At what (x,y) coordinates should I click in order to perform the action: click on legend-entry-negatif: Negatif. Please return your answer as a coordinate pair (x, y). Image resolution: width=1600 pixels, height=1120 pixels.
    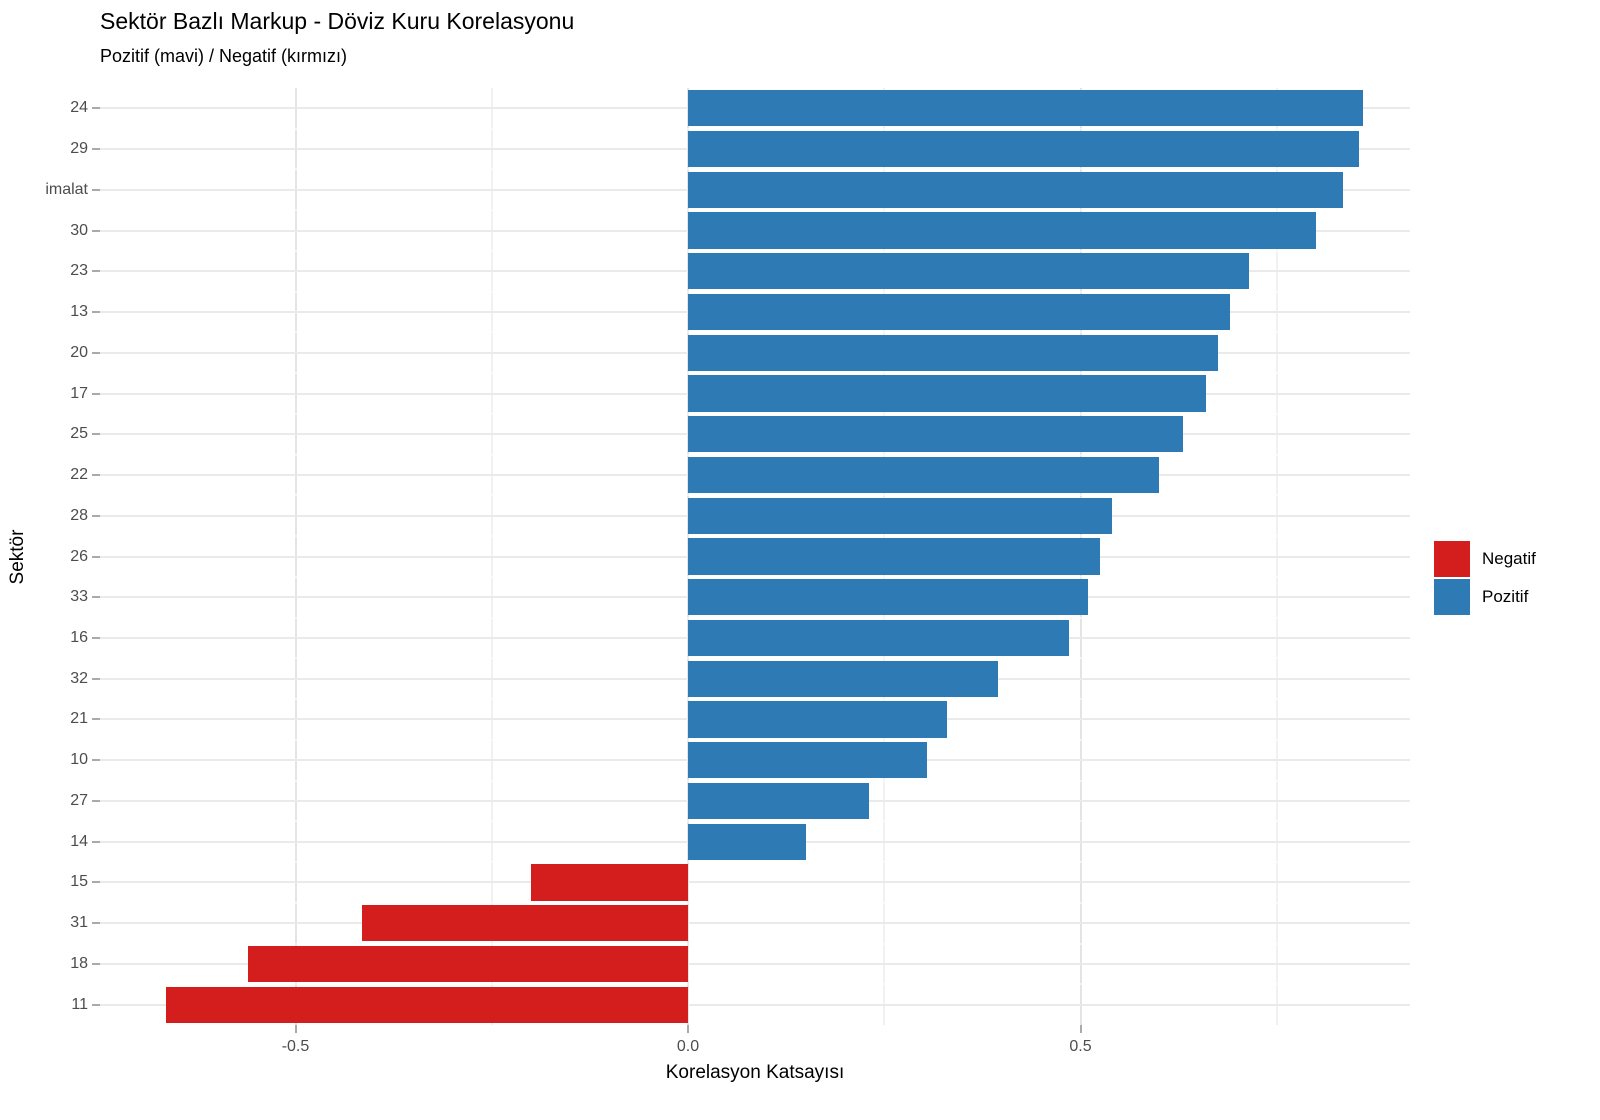
    Looking at the image, I should click on (1485, 559).